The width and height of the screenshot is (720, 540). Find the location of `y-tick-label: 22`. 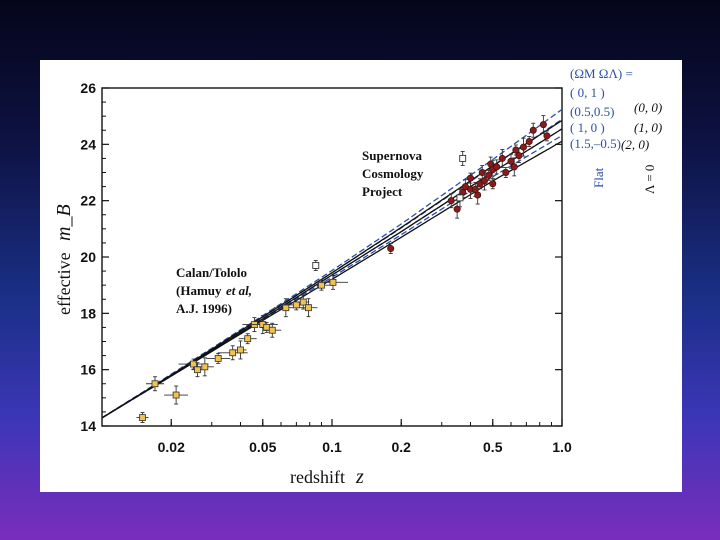

y-tick-label: 22 is located at coordinates (88, 201).